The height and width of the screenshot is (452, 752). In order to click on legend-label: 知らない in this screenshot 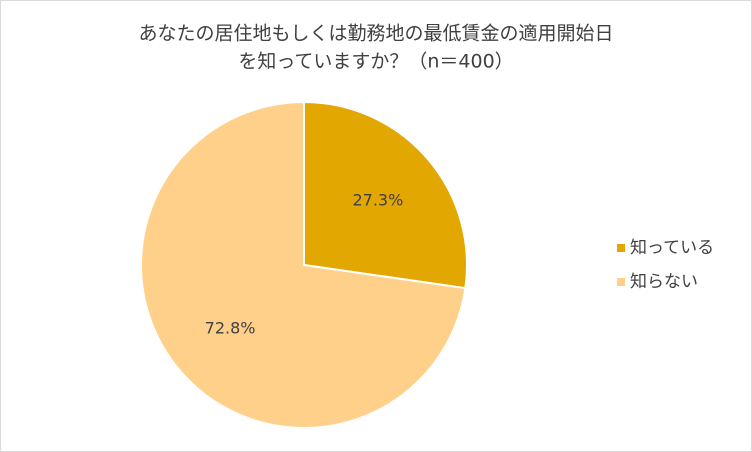, I will do `click(664, 282)`.